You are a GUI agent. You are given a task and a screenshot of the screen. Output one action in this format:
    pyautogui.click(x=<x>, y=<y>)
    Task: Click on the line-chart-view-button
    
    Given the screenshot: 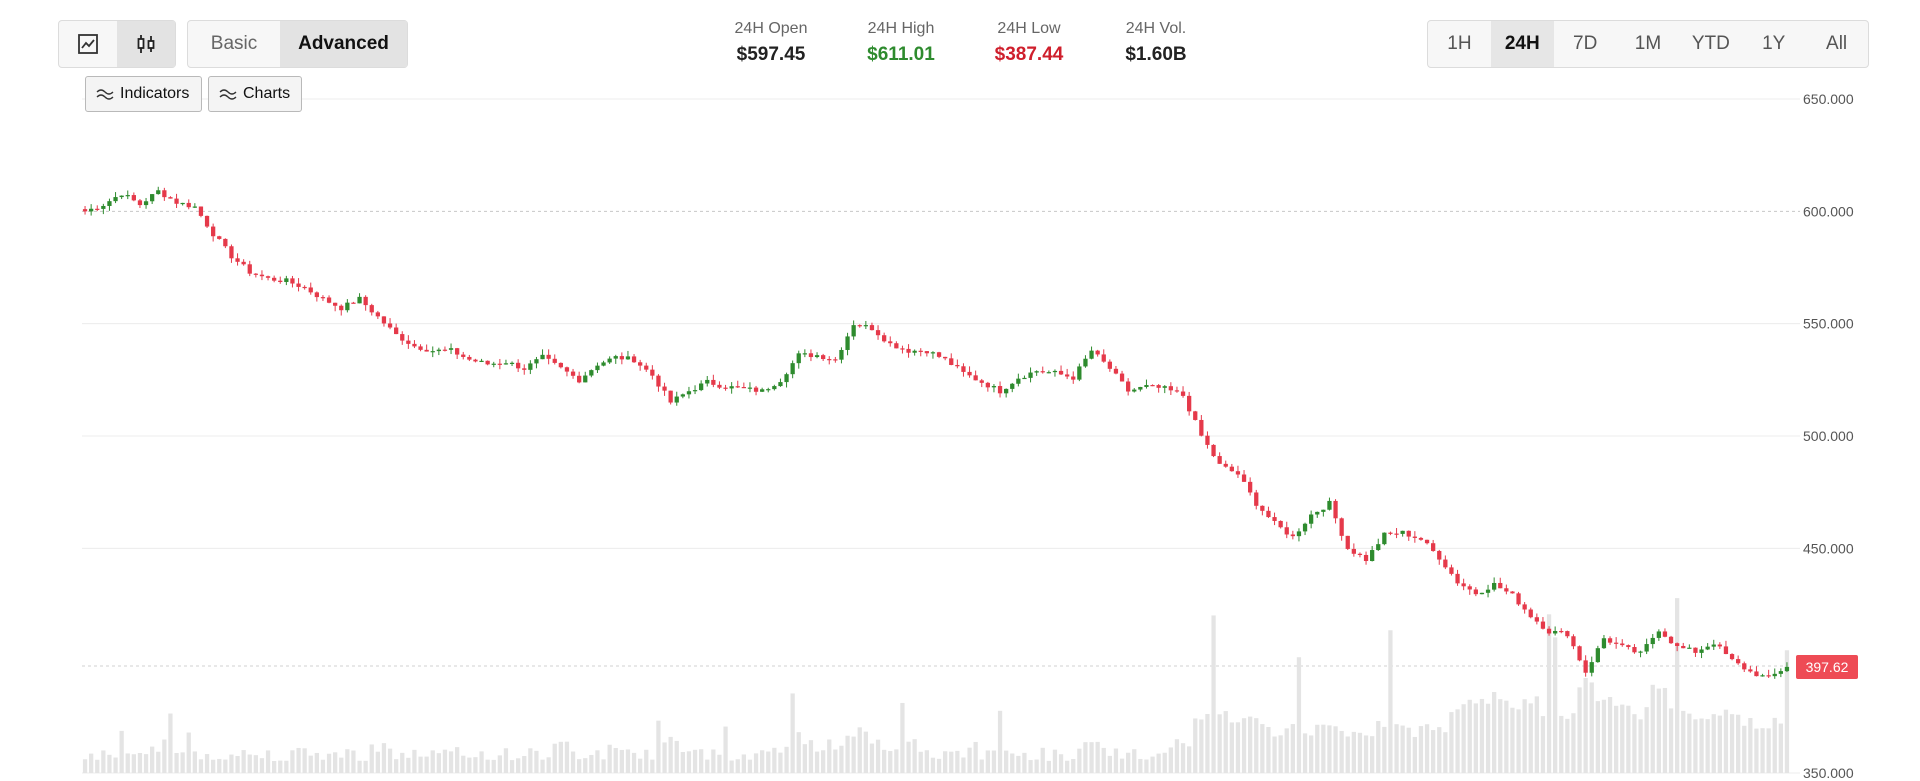 What is the action you would take?
    pyautogui.click(x=88, y=44)
    